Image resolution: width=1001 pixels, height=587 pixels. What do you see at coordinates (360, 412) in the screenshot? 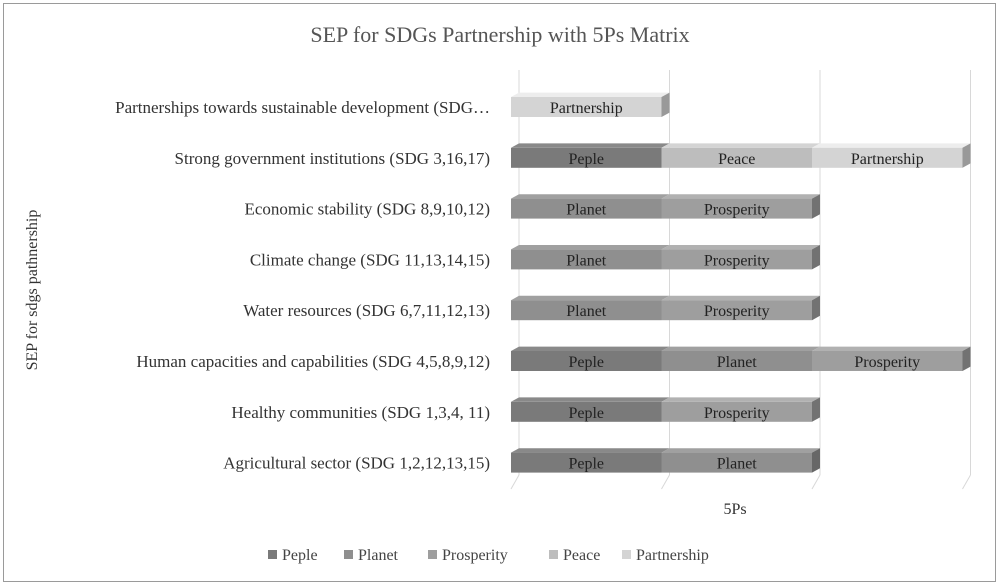
I see `category-label: Healthy communities (SDG 1,3,4, 11)` at bounding box center [360, 412].